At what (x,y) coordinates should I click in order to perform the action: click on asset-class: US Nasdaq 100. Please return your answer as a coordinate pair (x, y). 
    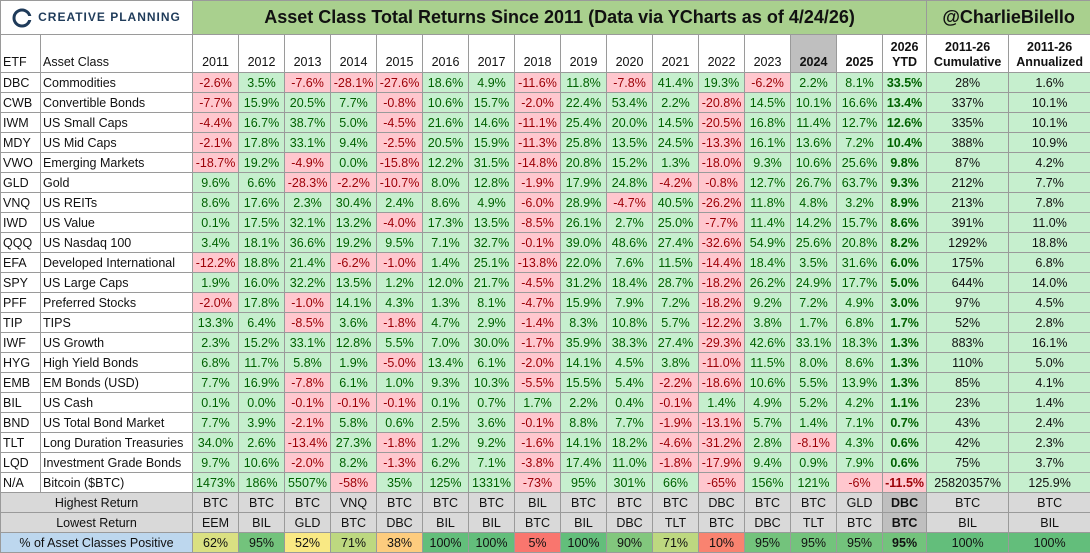
    Looking at the image, I should click on (117, 243).